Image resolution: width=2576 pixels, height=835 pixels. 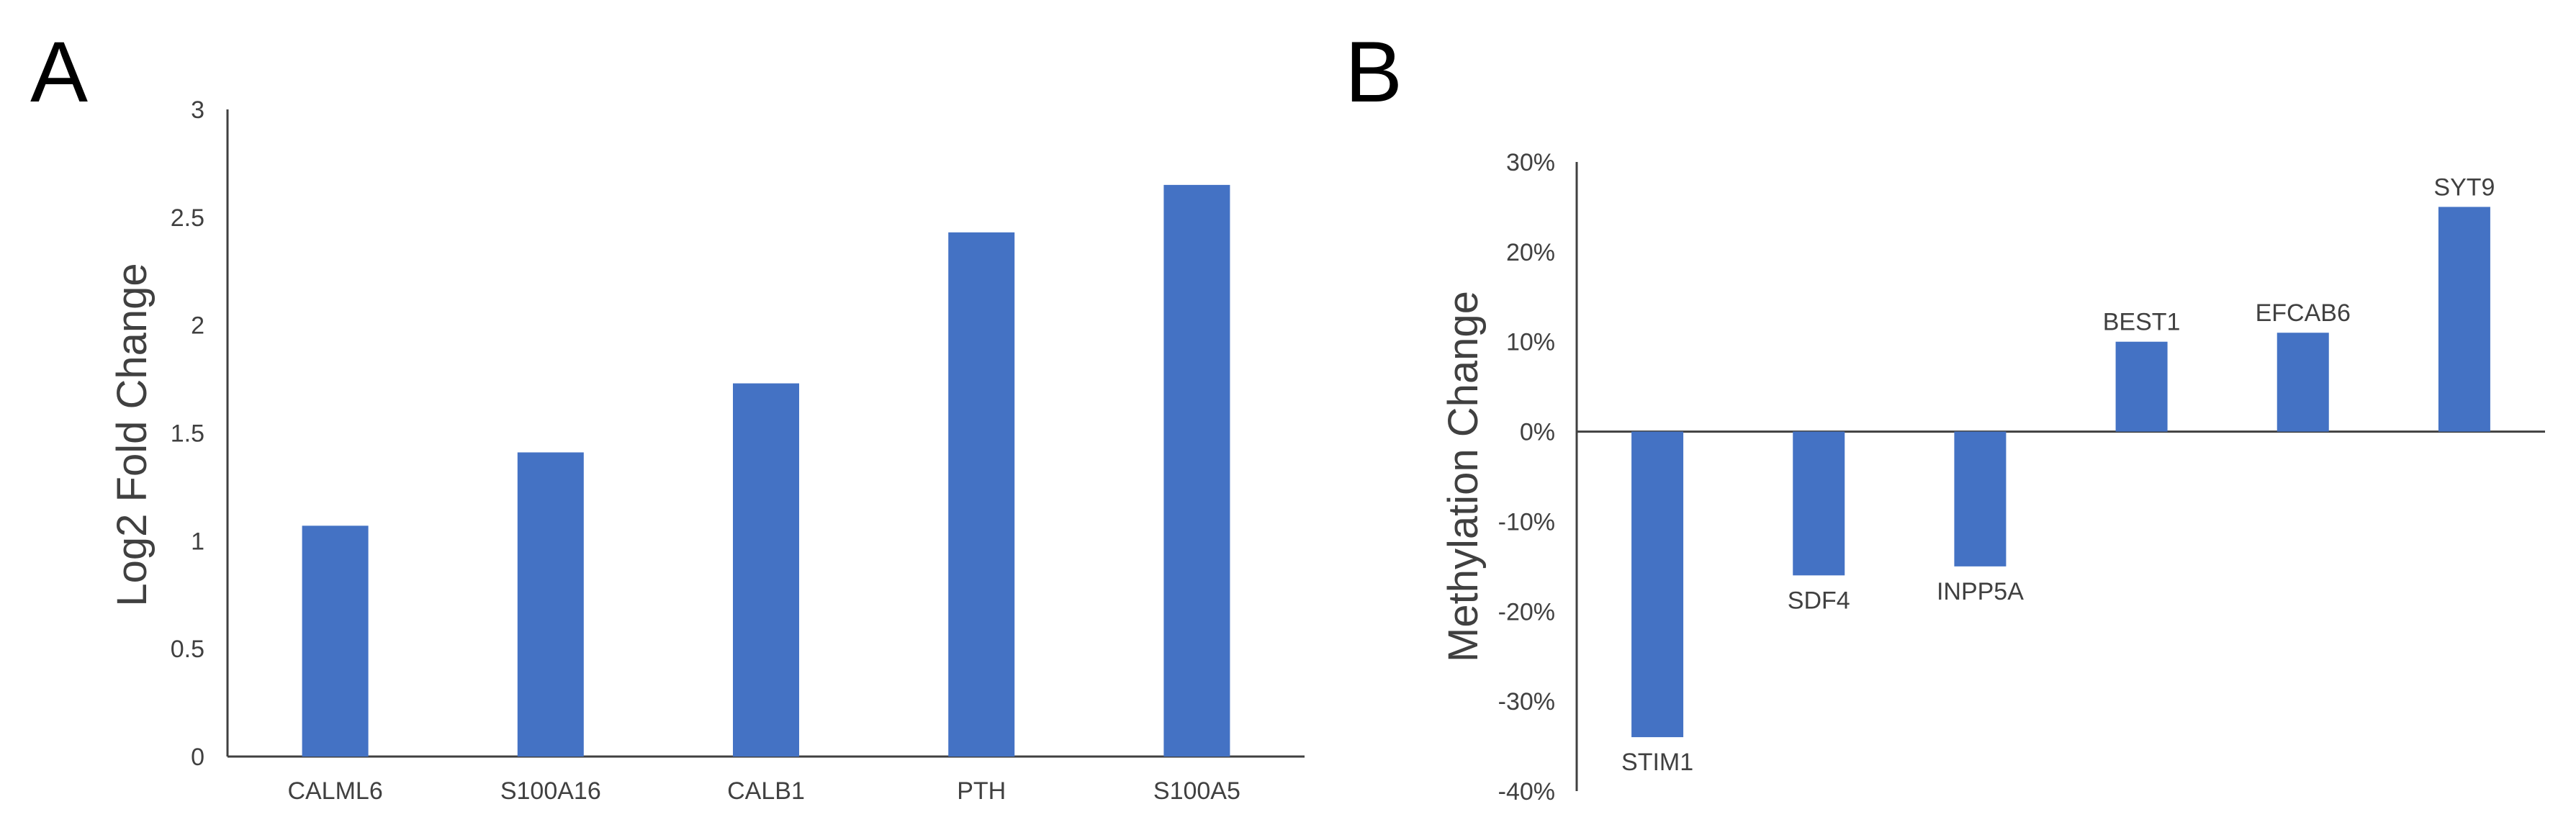 What do you see at coordinates (2464, 187) in the screenshot?
I see `chart-b-bar-label: SYT9` at bounding box center [2464, 187].